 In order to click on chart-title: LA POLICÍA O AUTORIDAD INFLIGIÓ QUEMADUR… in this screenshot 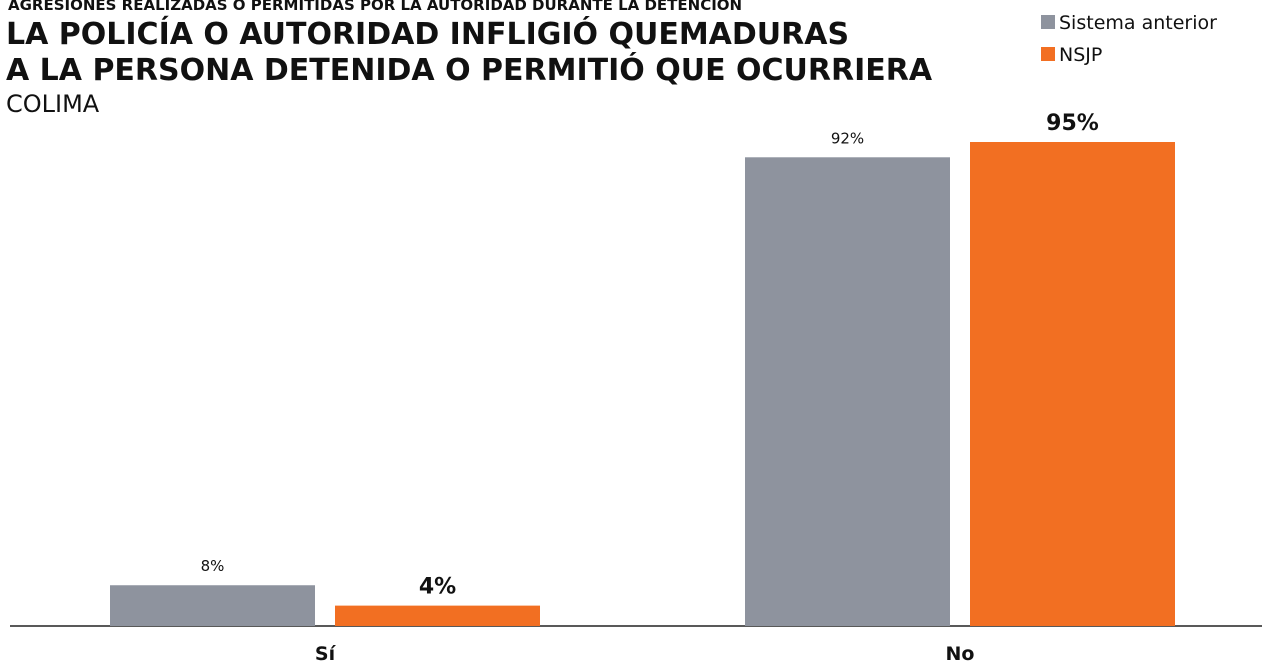, I will do `click(427, 33)`.